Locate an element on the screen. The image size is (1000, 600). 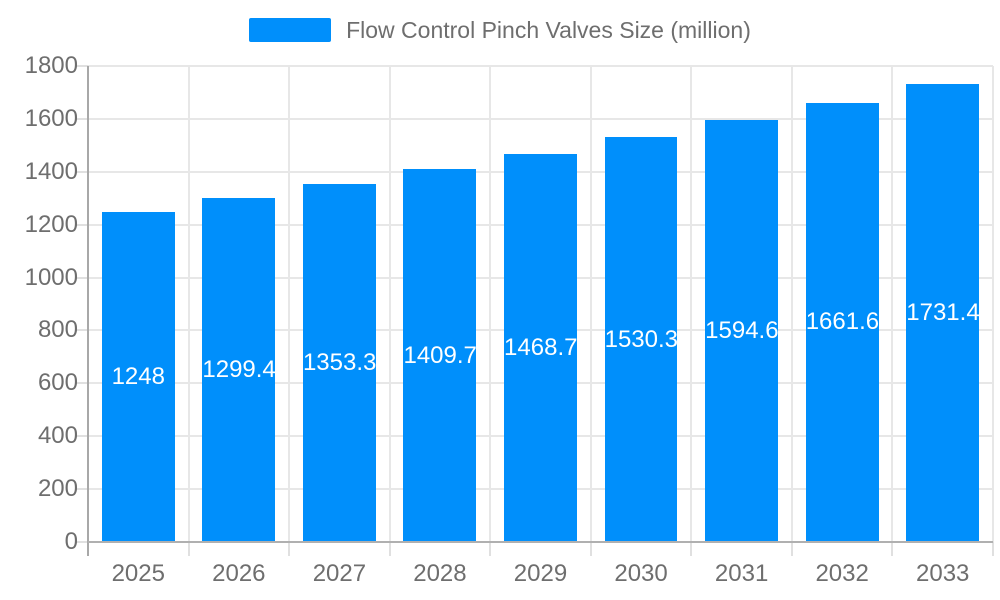
x-axis-tick-label-2030: 2030 is located at coordinates (641, 573).